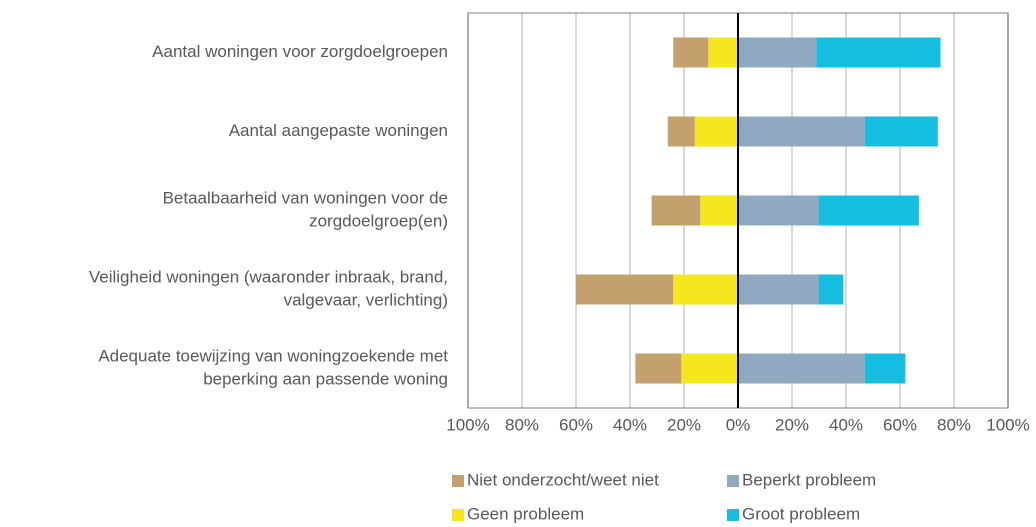  I want to click on category-label: Aantal woningen voor zorgdoelgroepen, so click(300, 51).